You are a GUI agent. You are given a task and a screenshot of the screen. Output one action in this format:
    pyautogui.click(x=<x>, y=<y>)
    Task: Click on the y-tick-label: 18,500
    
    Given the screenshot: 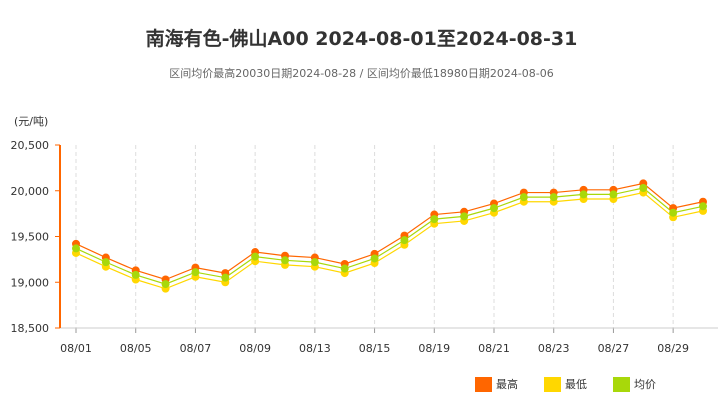 What is the action you would take?
    pyautogui.click(x=30, y=328)
    